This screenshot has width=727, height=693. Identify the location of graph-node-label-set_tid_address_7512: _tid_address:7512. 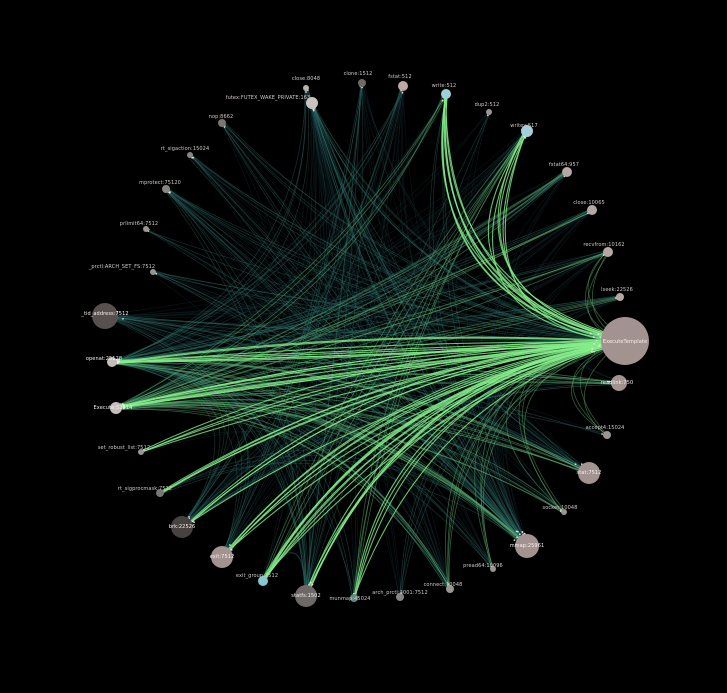
(104, 314).